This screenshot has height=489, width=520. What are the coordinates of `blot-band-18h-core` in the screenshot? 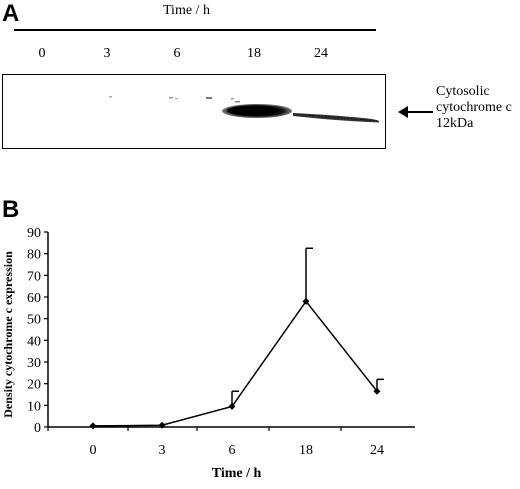 It's located at (253, 110).